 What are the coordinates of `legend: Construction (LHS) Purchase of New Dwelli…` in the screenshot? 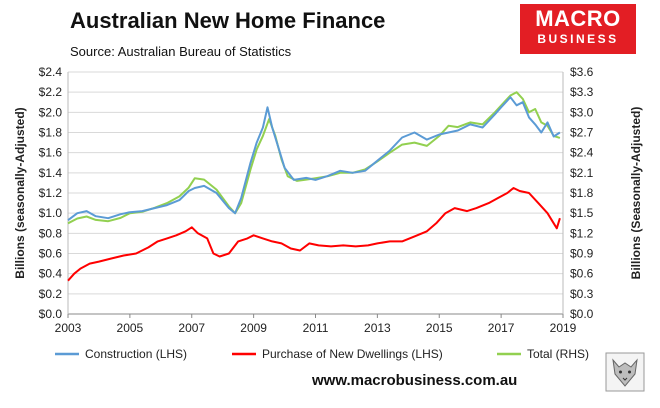 It's located at (322, 354).